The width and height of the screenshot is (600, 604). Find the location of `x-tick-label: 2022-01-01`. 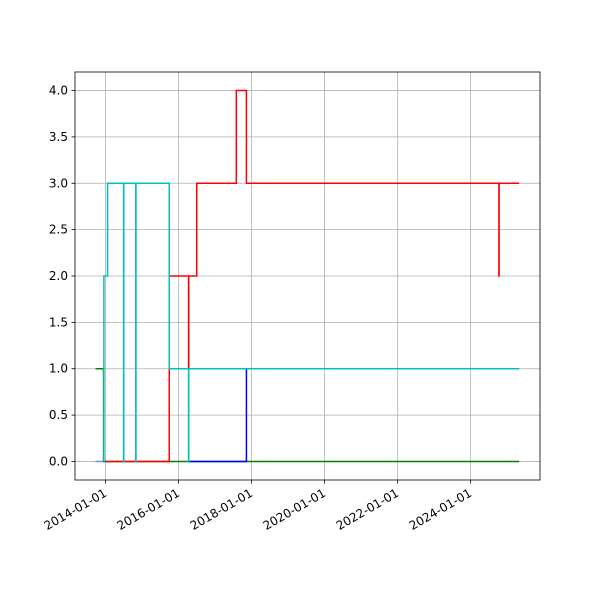

x-tick-label: 2022-01-01 is located at coordinates (367, 509).